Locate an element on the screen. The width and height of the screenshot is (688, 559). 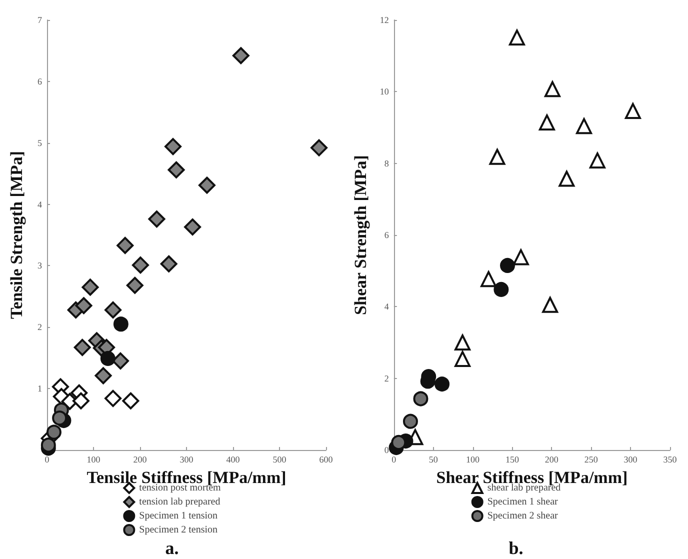
x-tick-label: 150 is located at coordinates (512, 459).